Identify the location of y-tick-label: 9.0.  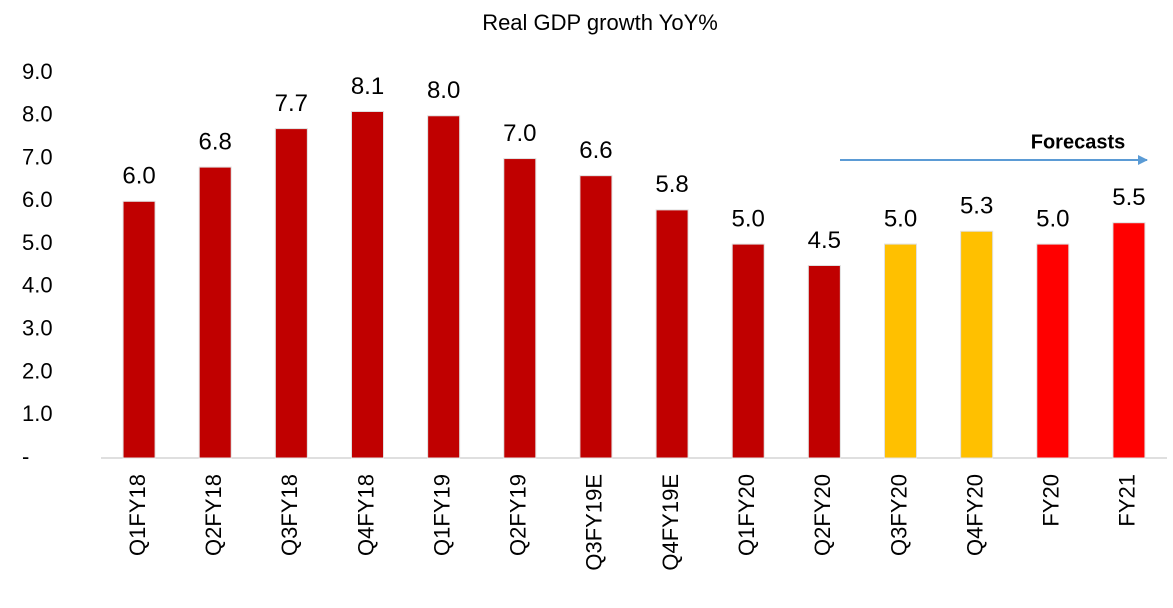
(37, 71).